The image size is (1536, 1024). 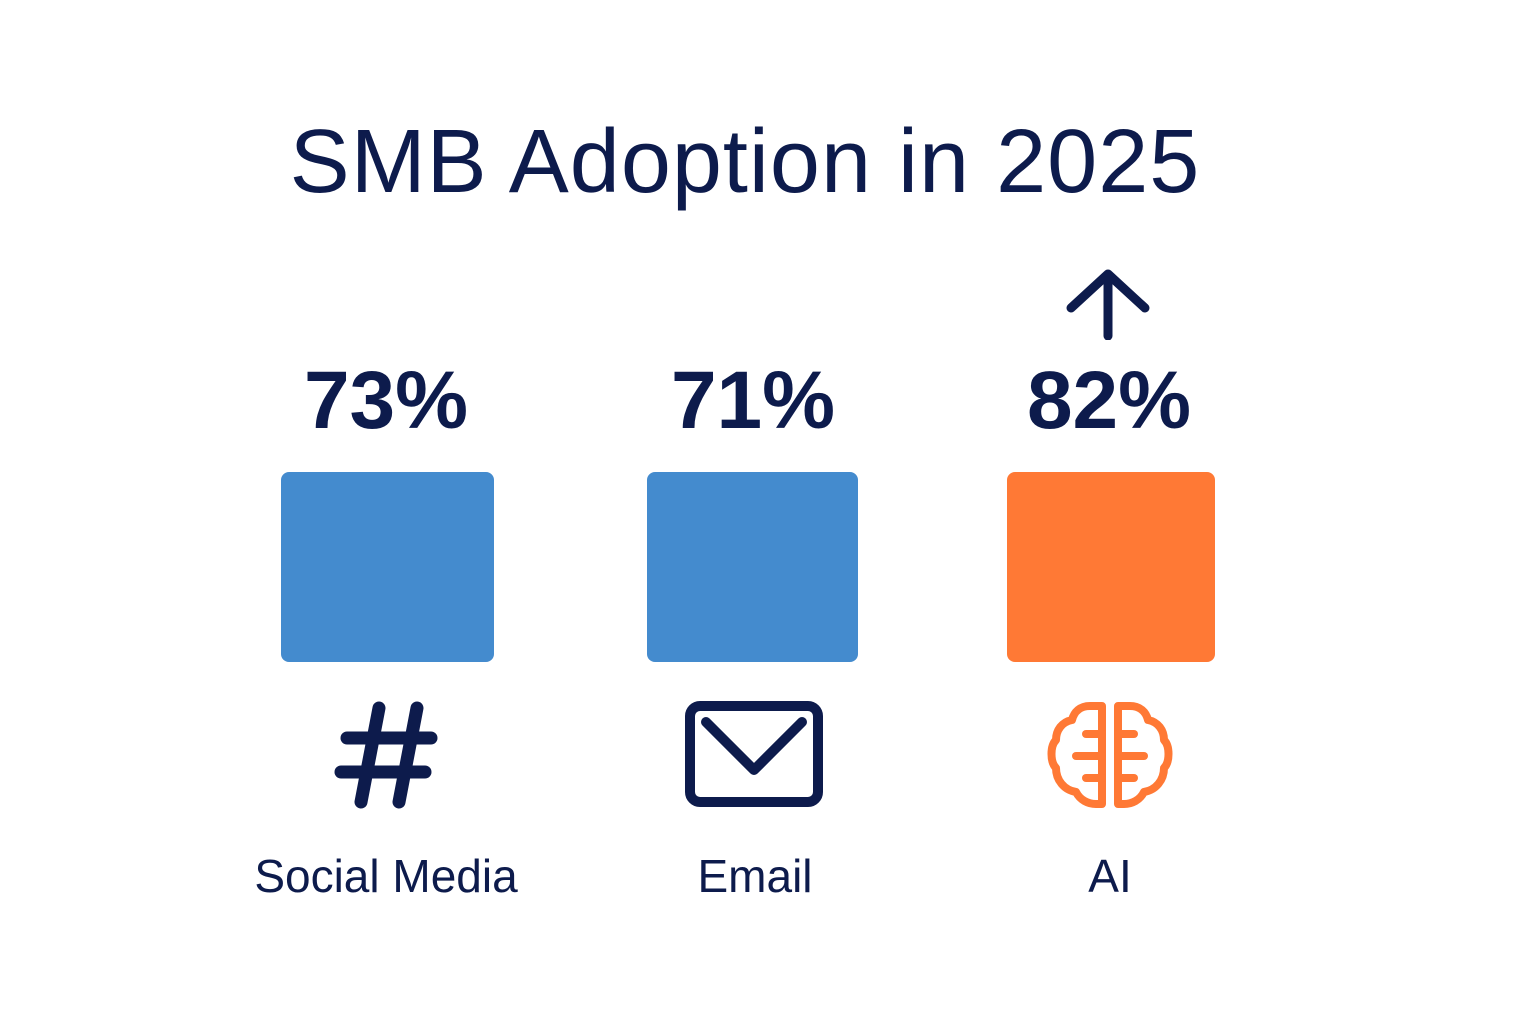 What do you see at coordinates (386, 876) in the screenshot?
I see `category-label-social-media: Social Media` at bounding box center [386, 876].